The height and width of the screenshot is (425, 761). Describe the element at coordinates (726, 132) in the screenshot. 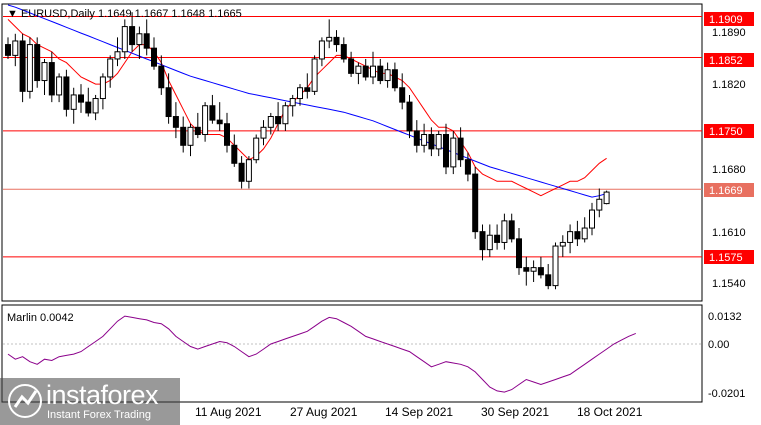

I see `level-tag-label: 1.1750` at that location.